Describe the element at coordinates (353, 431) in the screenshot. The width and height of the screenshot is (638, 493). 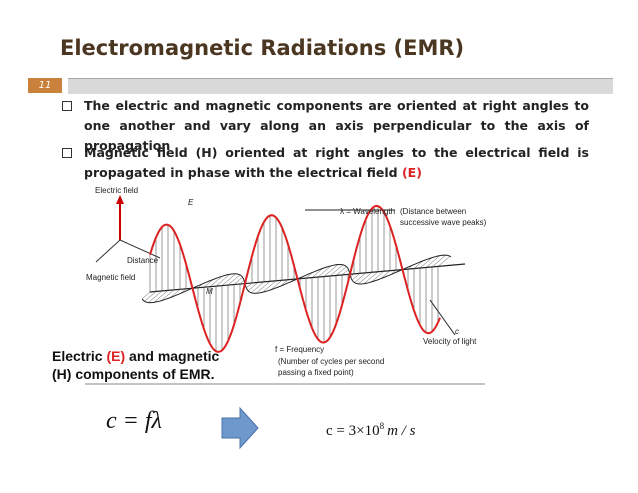
I see `equation-base: c = 3×10` at that location.